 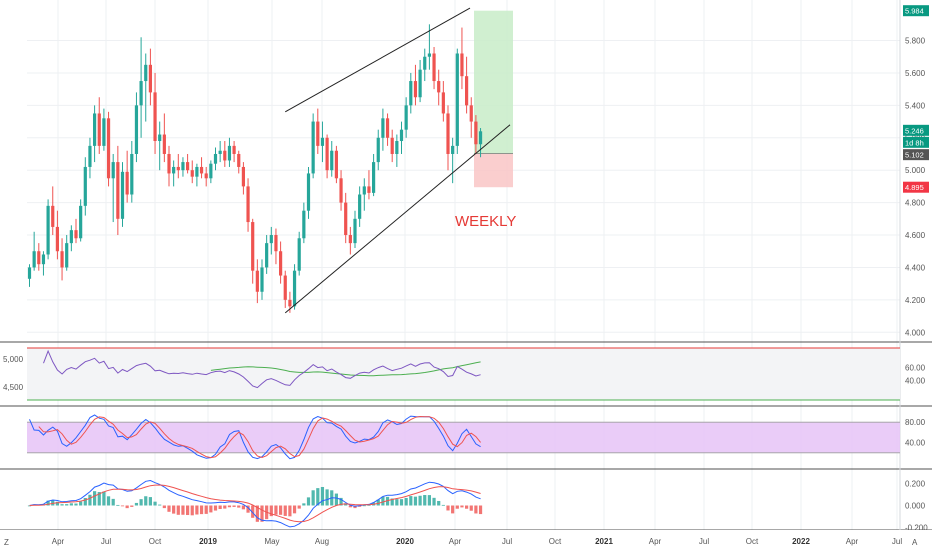 What do you see at coordinates (378, 60) in the screenshot?
I see `channel-upper-line` at bounding box center [378, 60].